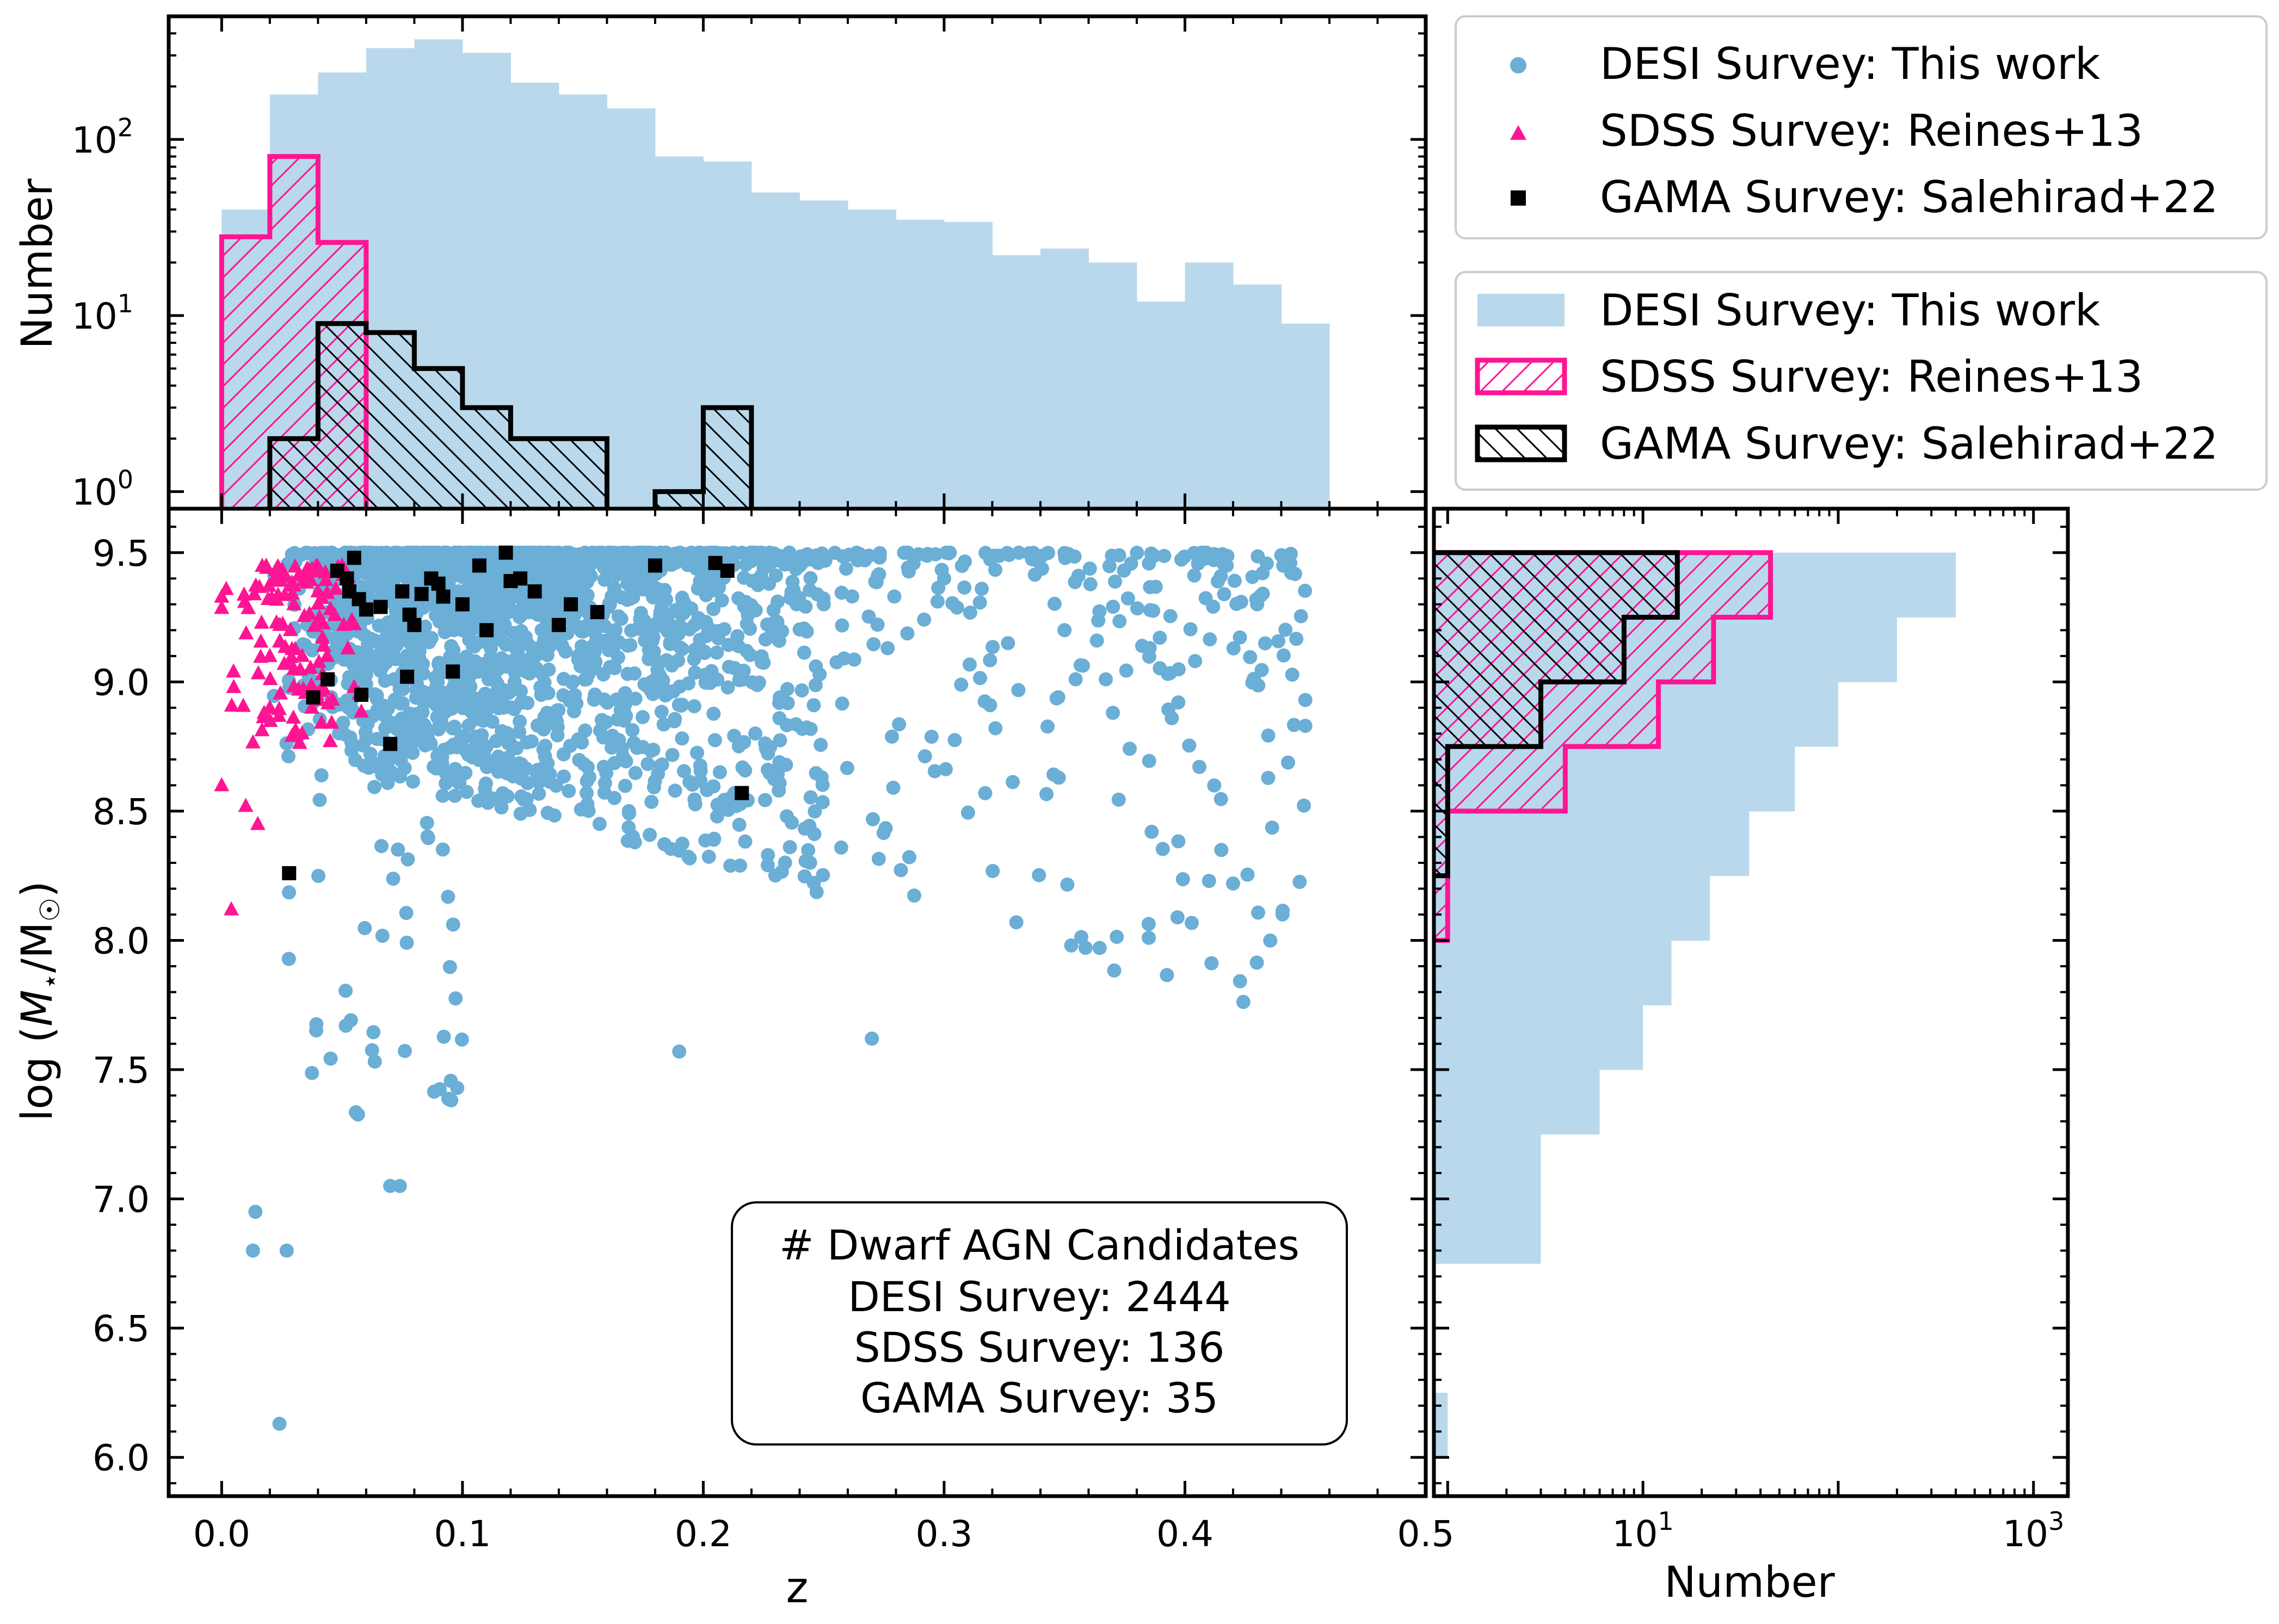 The height and width of the screenshot is (1624, 2279). What do you see at coordinates (1872, 131) in the screenshot?
I see `legend-sdss-marker-label: SDSS Survey: Reines+13` at bounding box center [1872, 131].